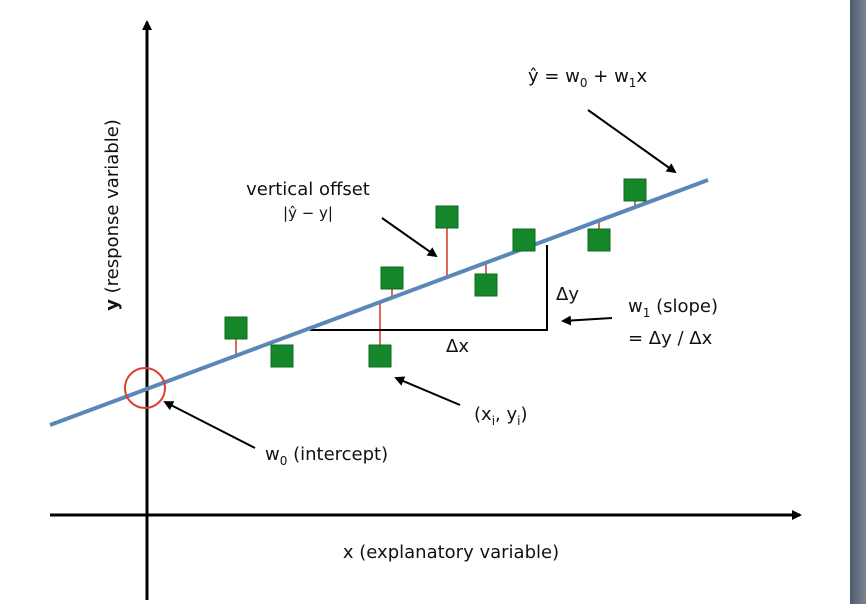  Describe the element at coordinates (684, 306) in the screenshot. I see `text-part: (slope)` at that location.